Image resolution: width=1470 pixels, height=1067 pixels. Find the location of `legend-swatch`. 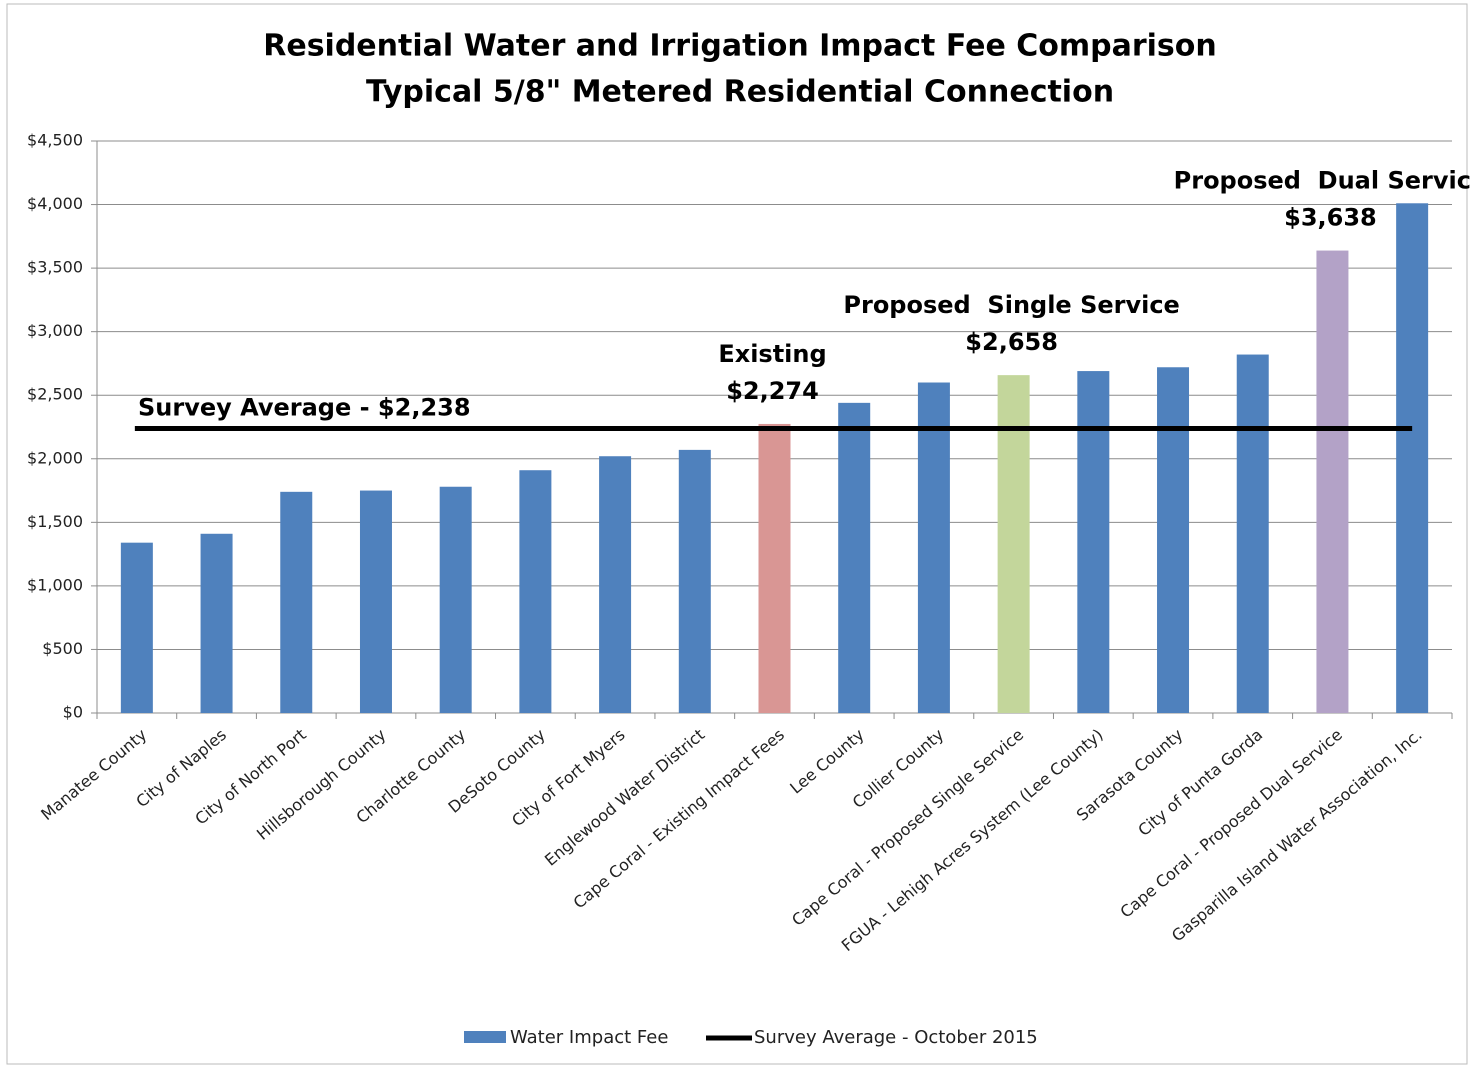

legend-swatch is located at coordinates (485, 1037).